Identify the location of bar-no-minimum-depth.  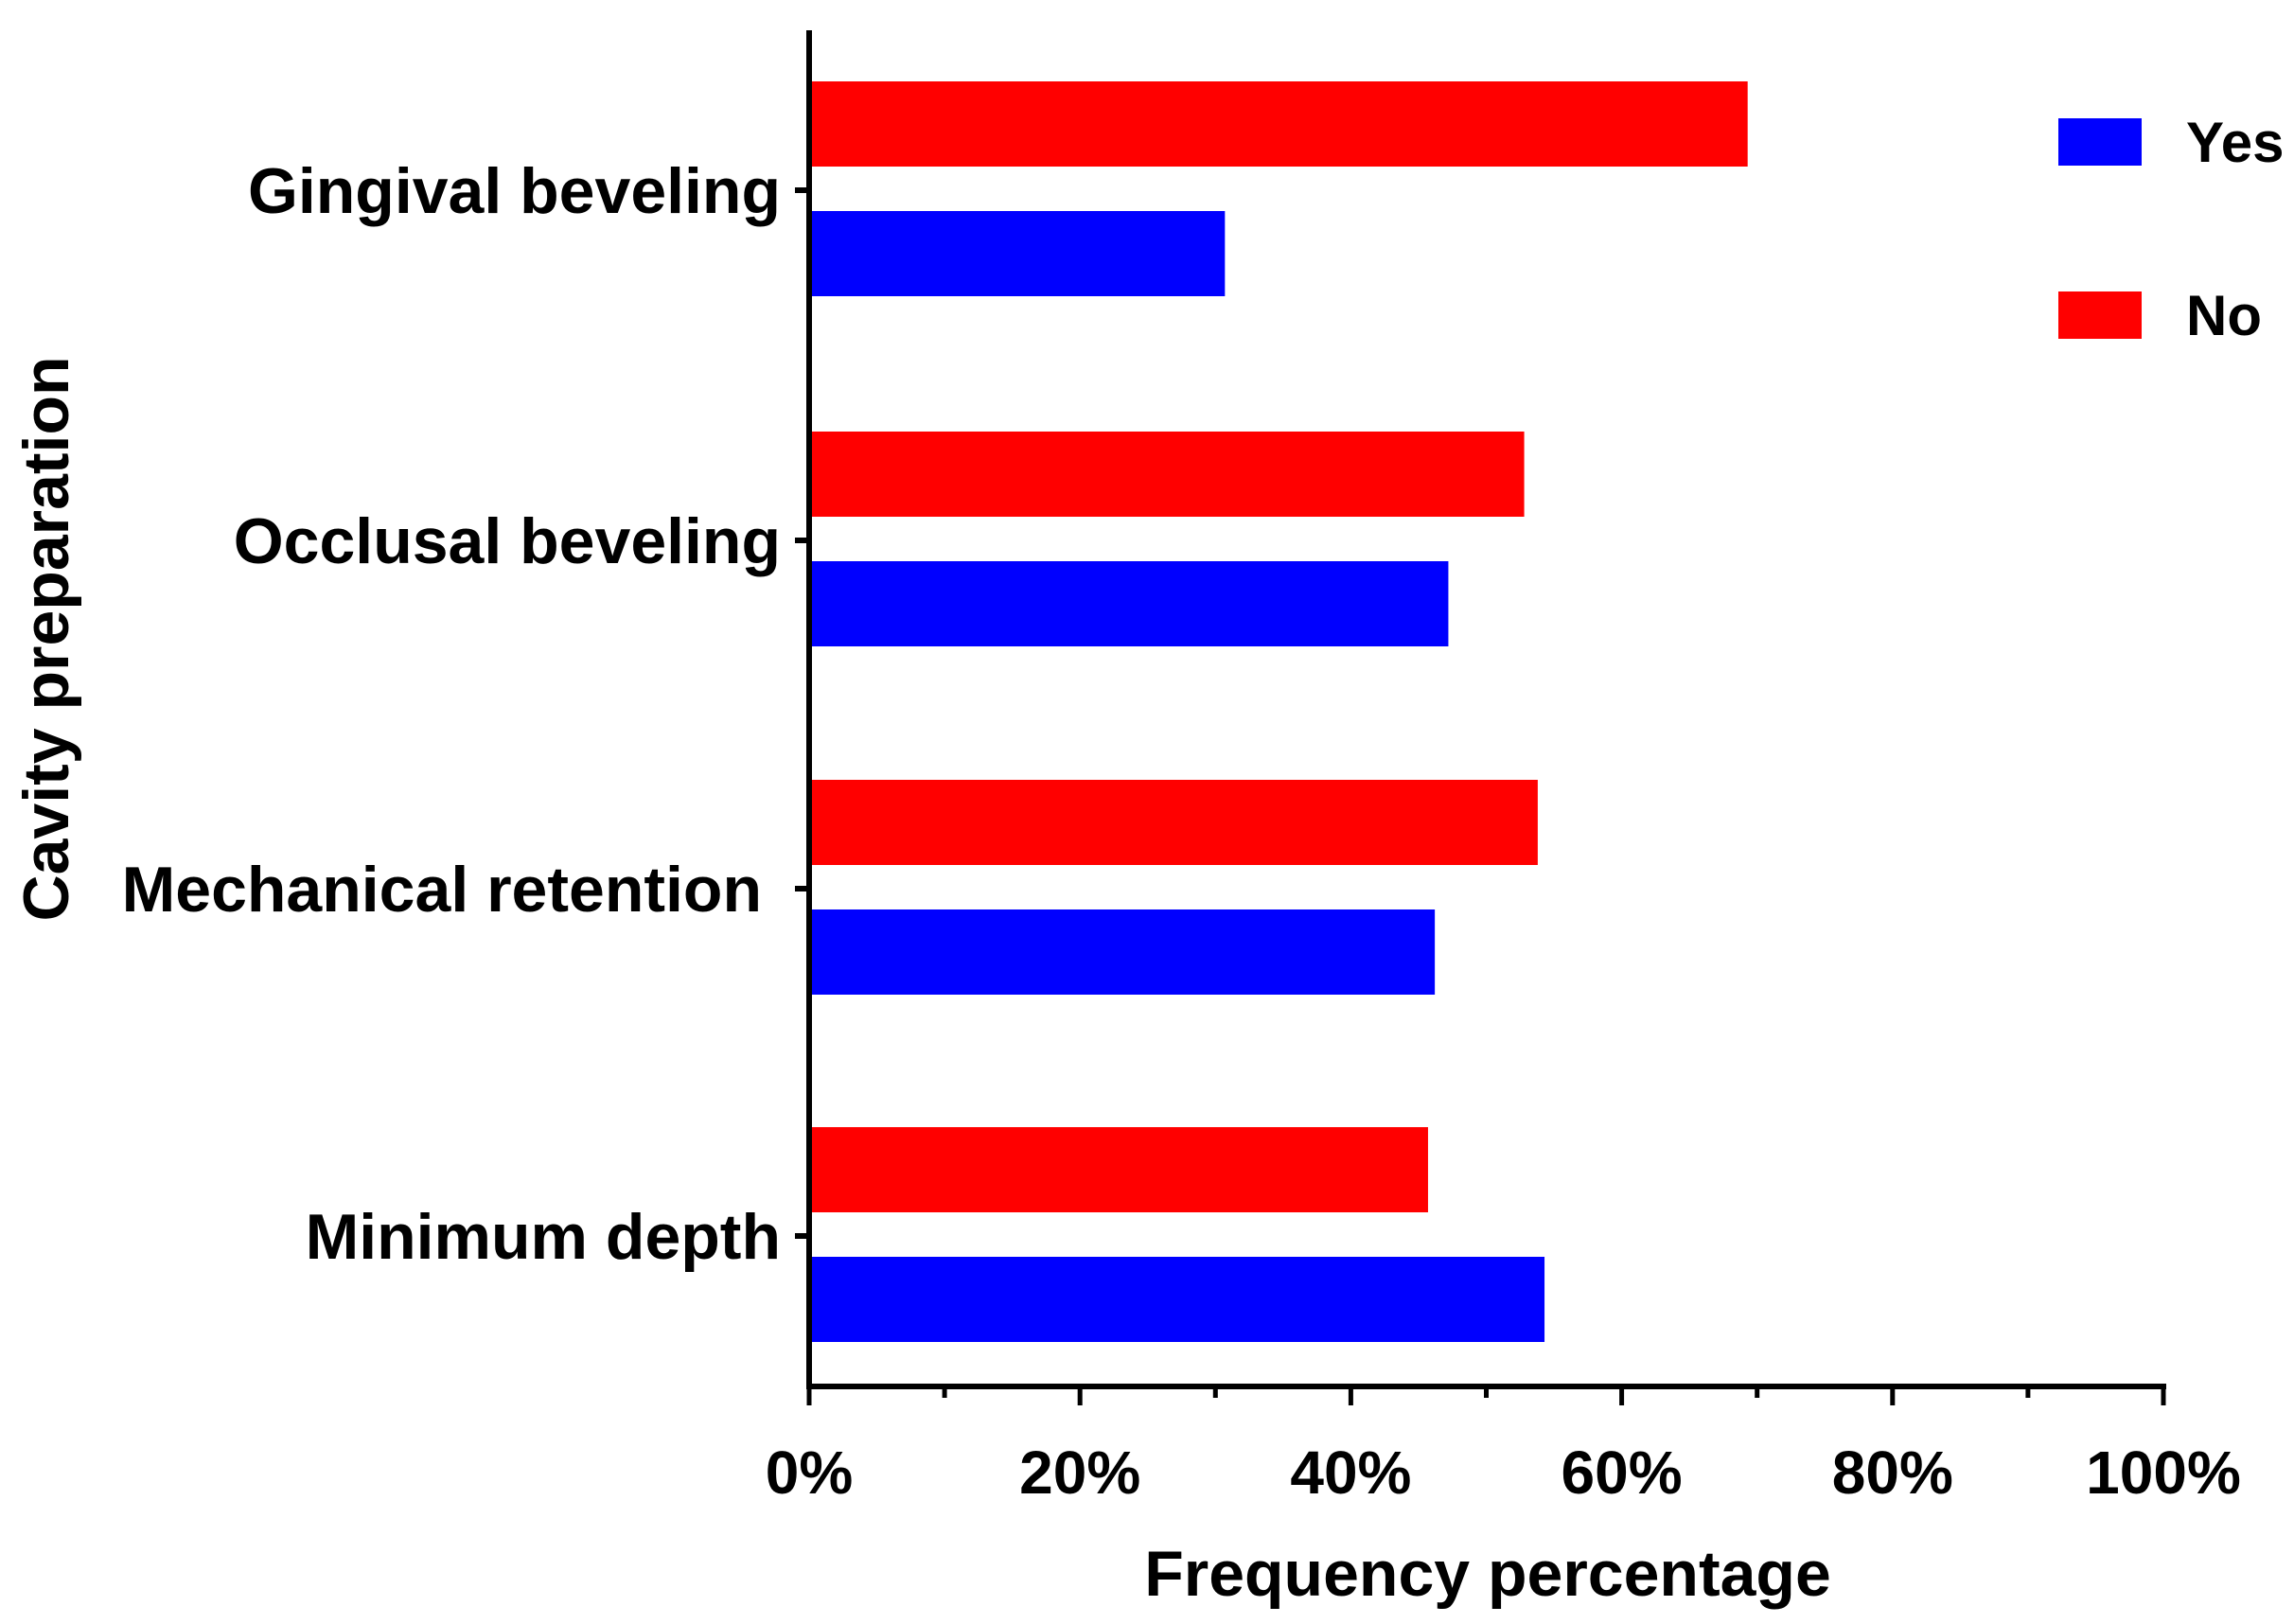
(1118, 1170).